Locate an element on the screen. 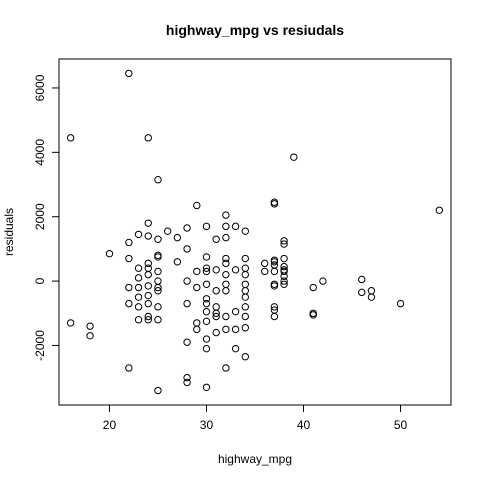 The image size is (480, 480). y-axis: -2000 0 2000 4000 6000 is located at coordinates (46, 217).